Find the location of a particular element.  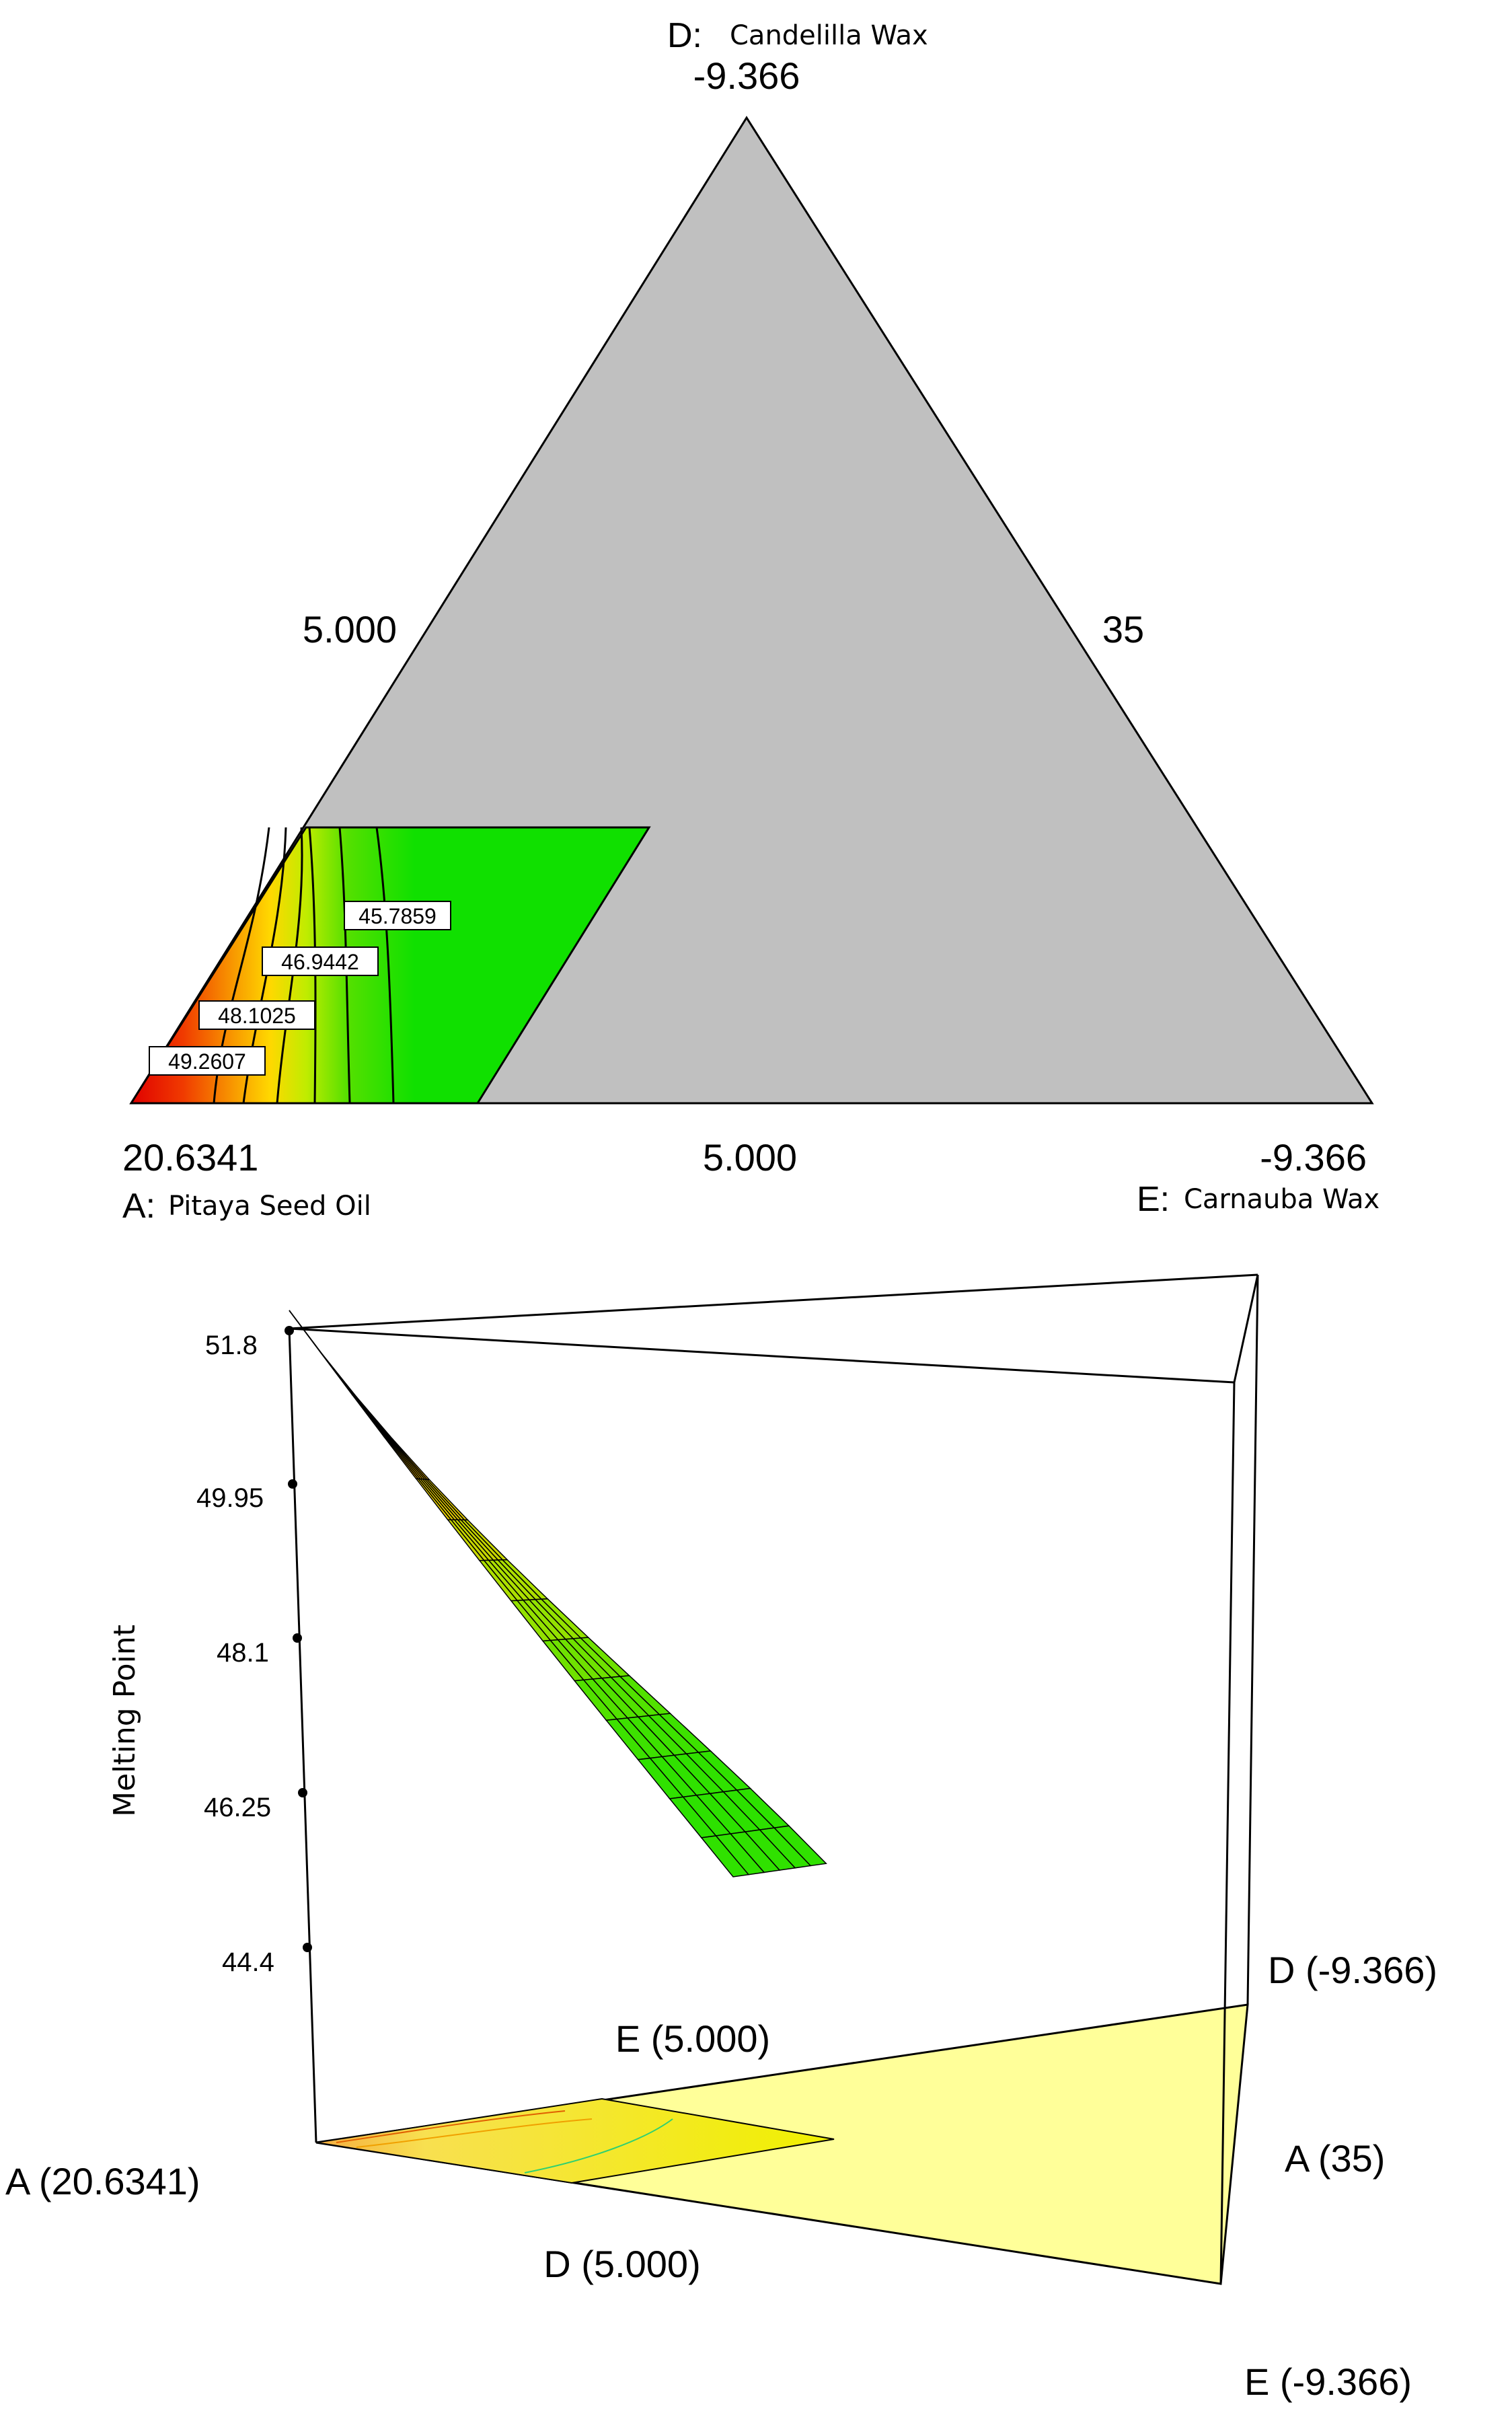

vertex-top-value: -9.366 is located at coordinates (746, 75).